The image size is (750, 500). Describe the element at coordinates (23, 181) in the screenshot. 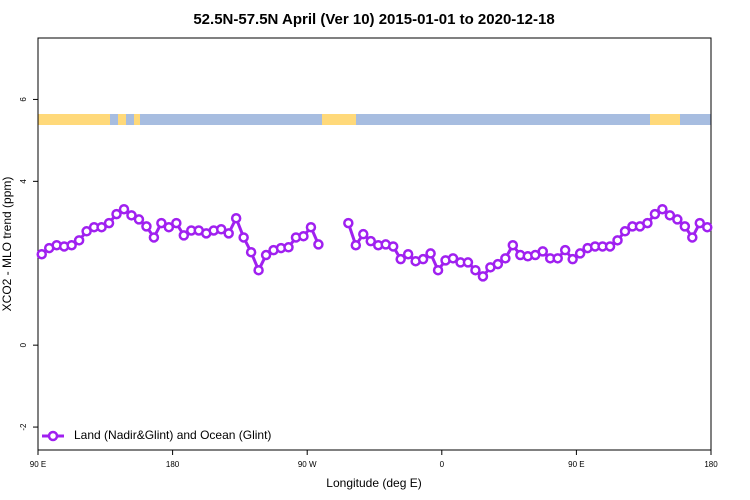

I see `y-tick-label: 4` at that location.